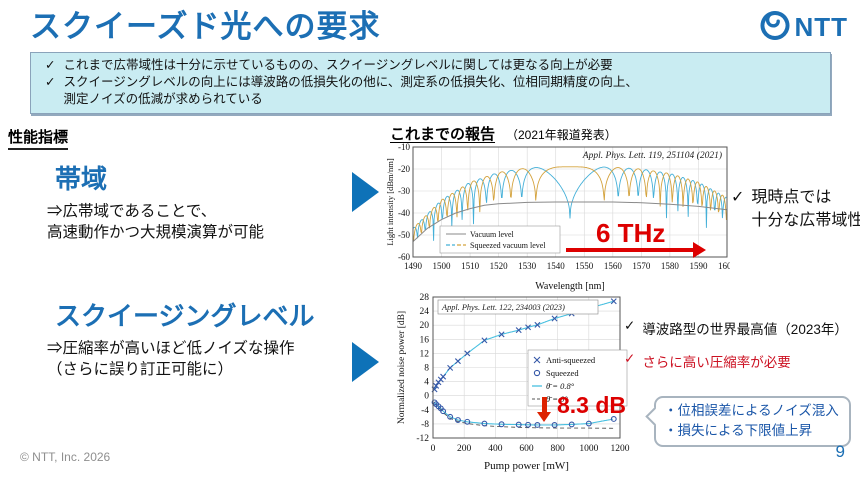 The width and height of the screenshot is (860, 477). What do you see at coordinates (620, 449) in the screenshot?
I see `svg-text: 1200` at bounding box center [620, 449].